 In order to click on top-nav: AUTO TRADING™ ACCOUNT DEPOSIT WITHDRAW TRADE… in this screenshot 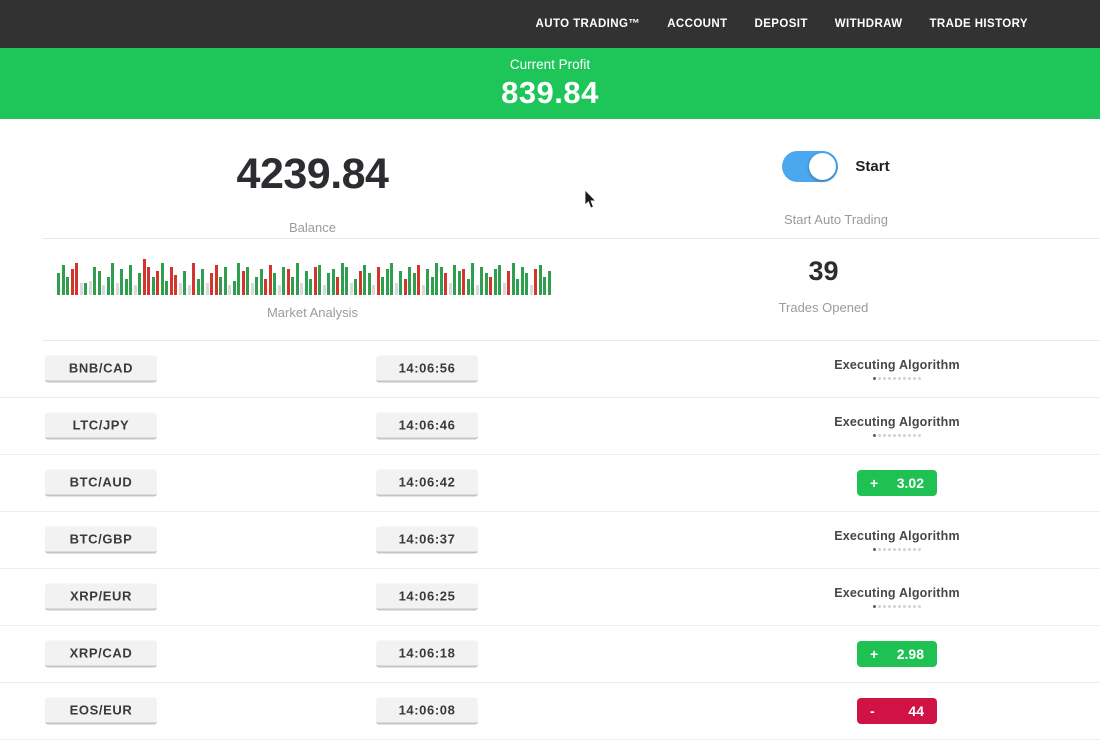, I will do `click(550, 24)`.